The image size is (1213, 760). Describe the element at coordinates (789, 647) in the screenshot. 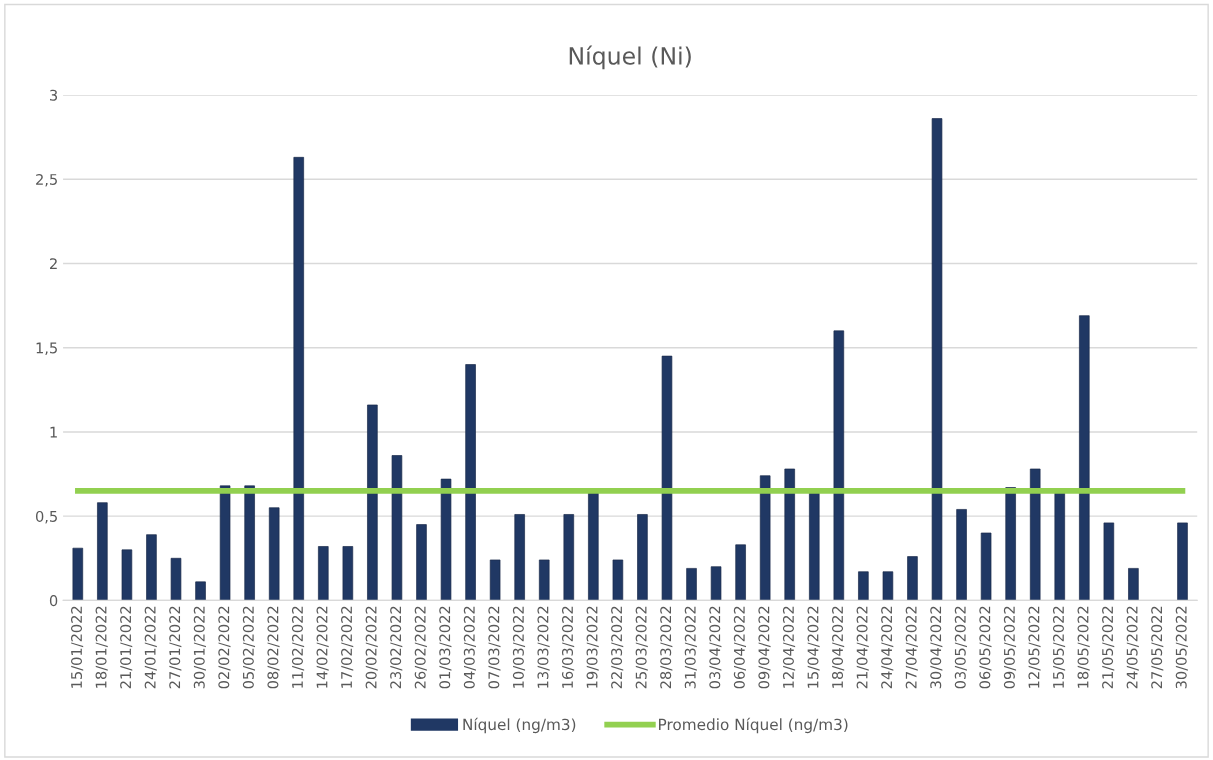

I see `x-tick-label: 12/04/2022` at that location.